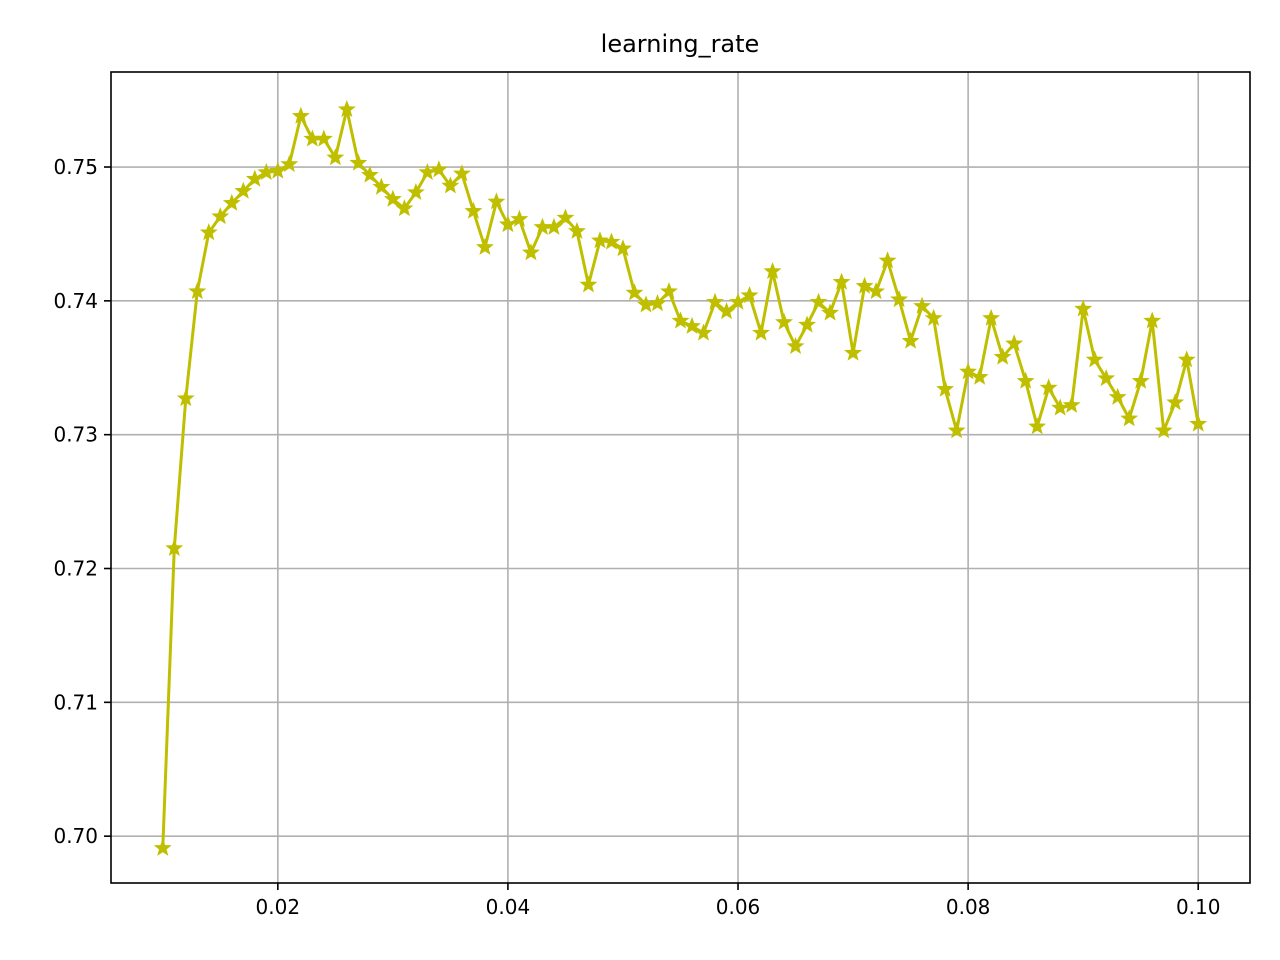  I want to click on x-tick-label: 0.10, so click(1198, 907).